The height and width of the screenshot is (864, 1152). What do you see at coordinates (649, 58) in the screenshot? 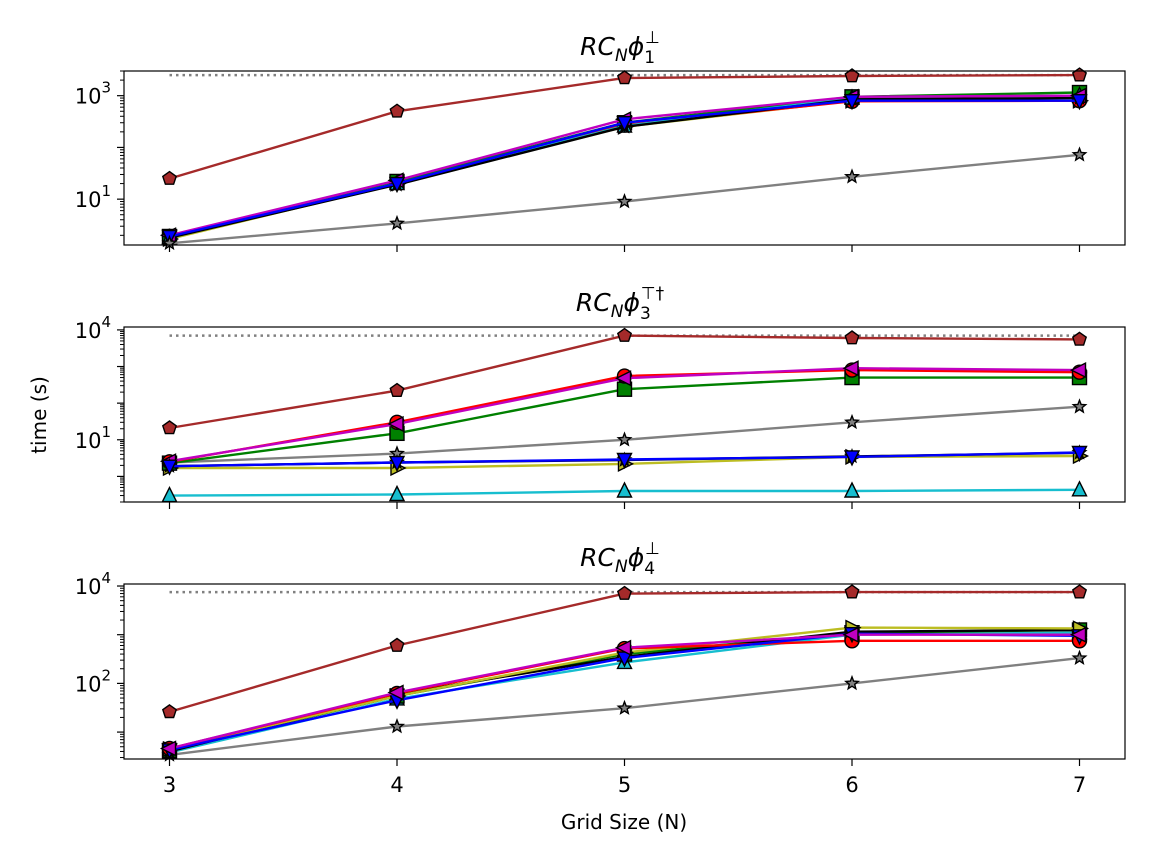
I see `panel-1-title-idx: 1` at bounding box center [649, 58].